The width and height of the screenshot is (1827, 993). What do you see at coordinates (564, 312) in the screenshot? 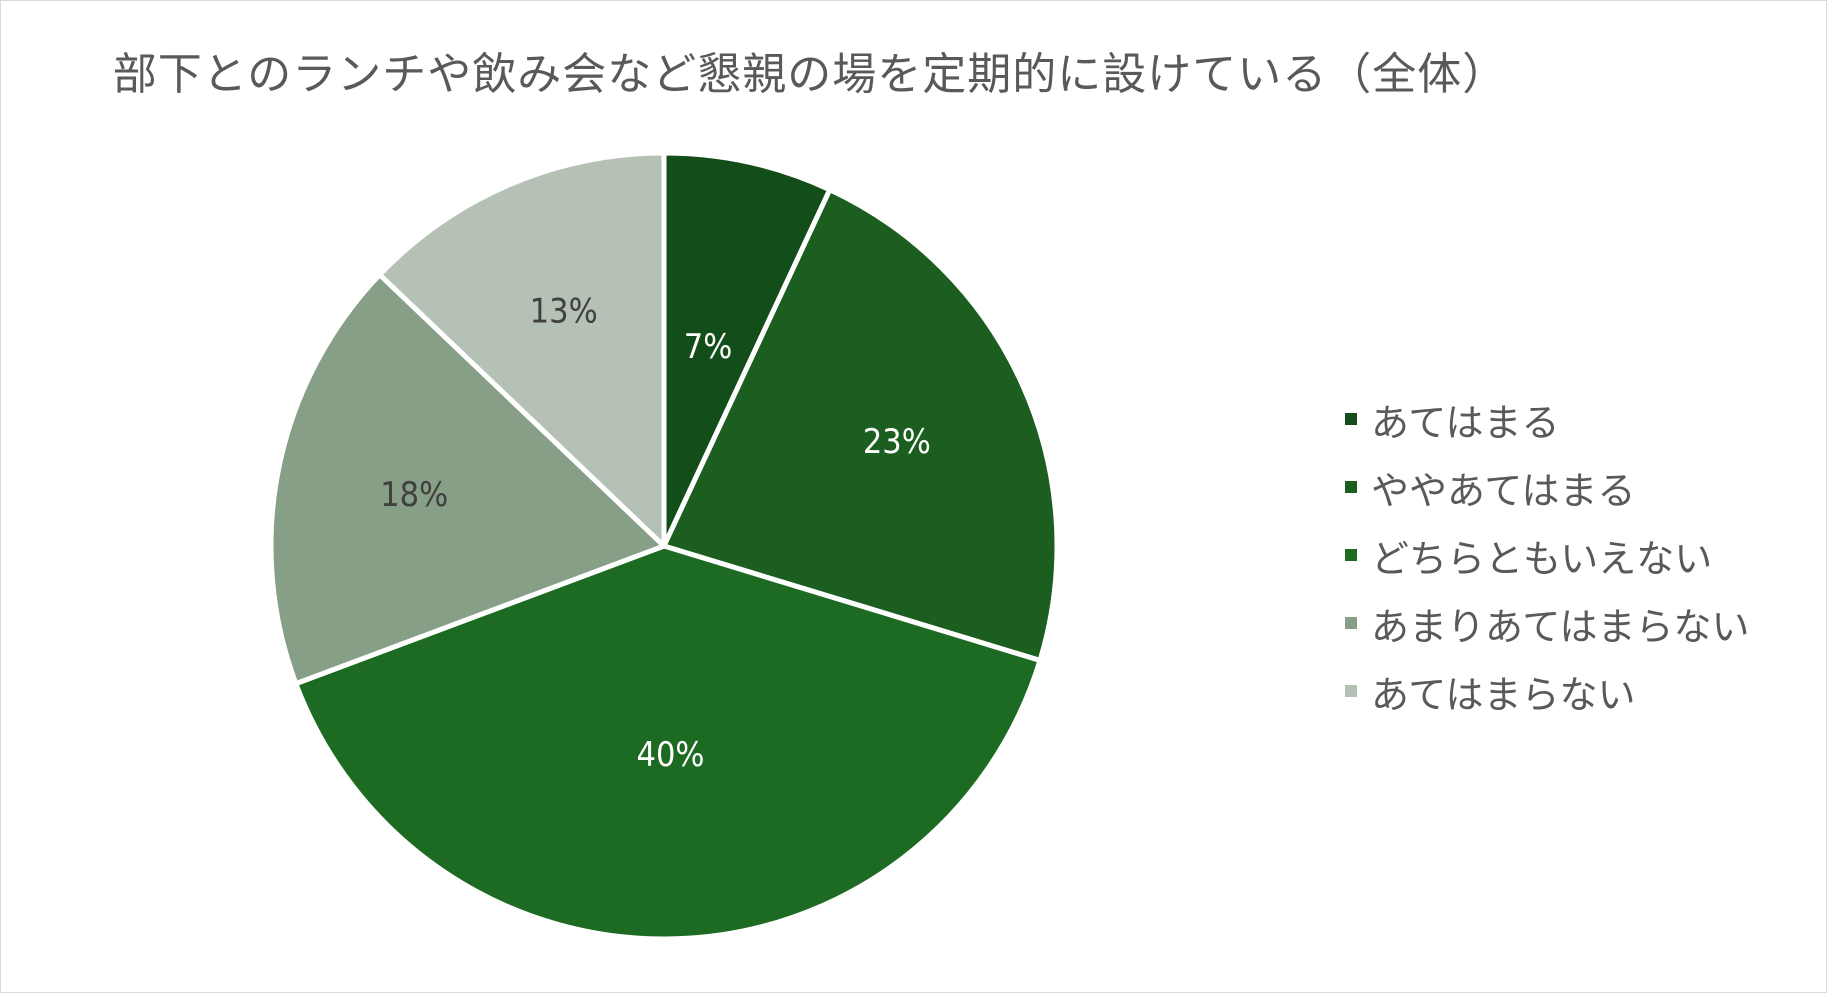
I see `data-label-5: 13%` at bounding box center [564, 312].